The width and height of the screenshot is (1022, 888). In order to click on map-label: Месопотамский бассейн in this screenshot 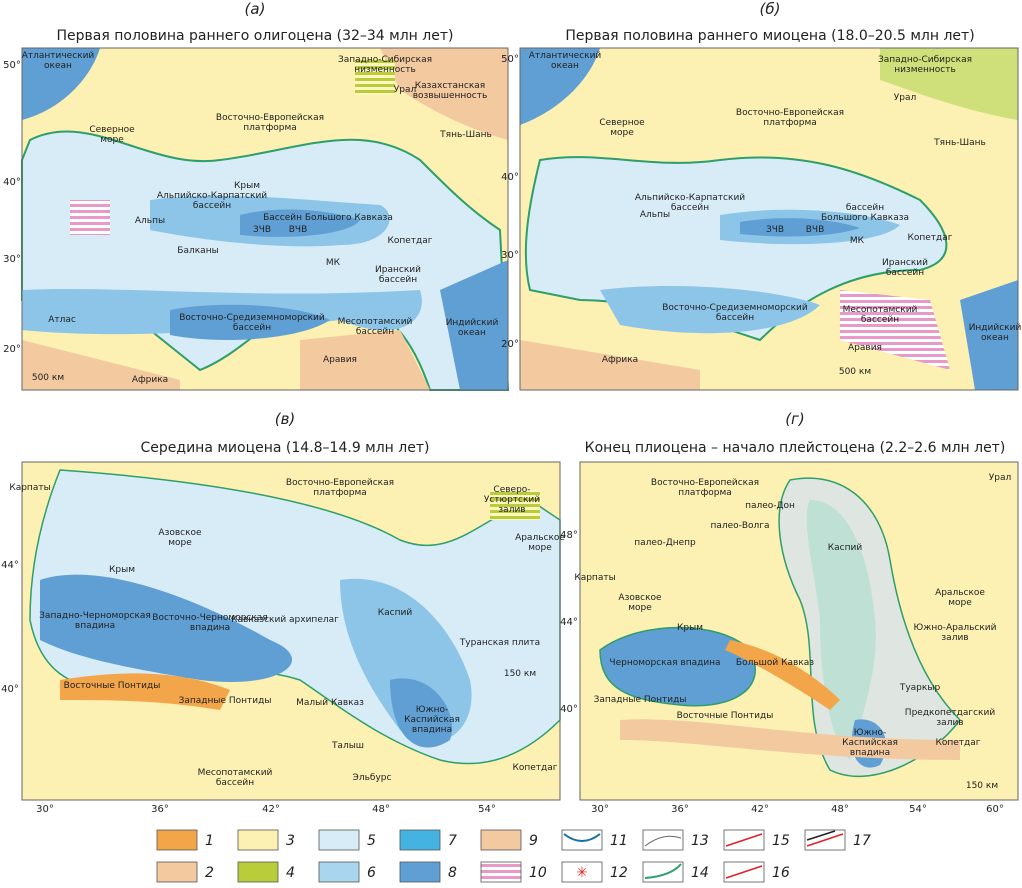, I will do `click(880, 315)`.